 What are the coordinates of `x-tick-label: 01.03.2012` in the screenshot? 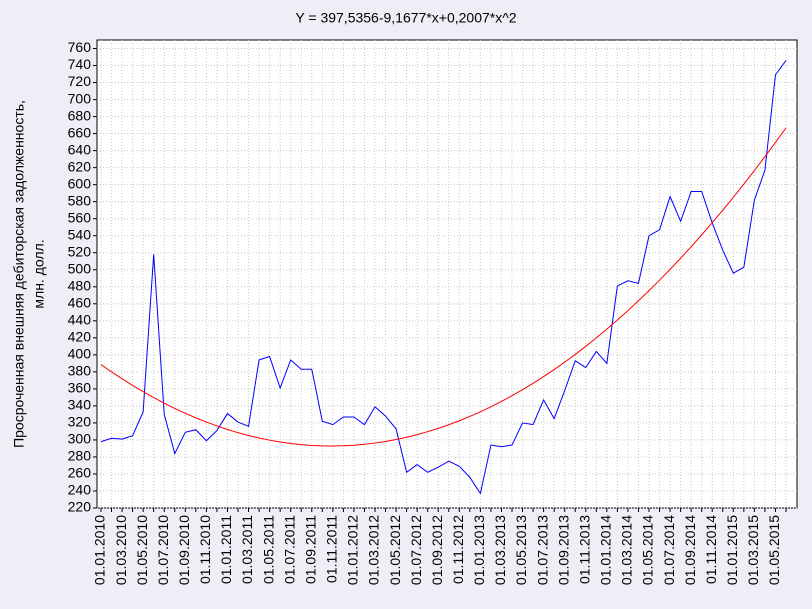 It's located at (374, 550).